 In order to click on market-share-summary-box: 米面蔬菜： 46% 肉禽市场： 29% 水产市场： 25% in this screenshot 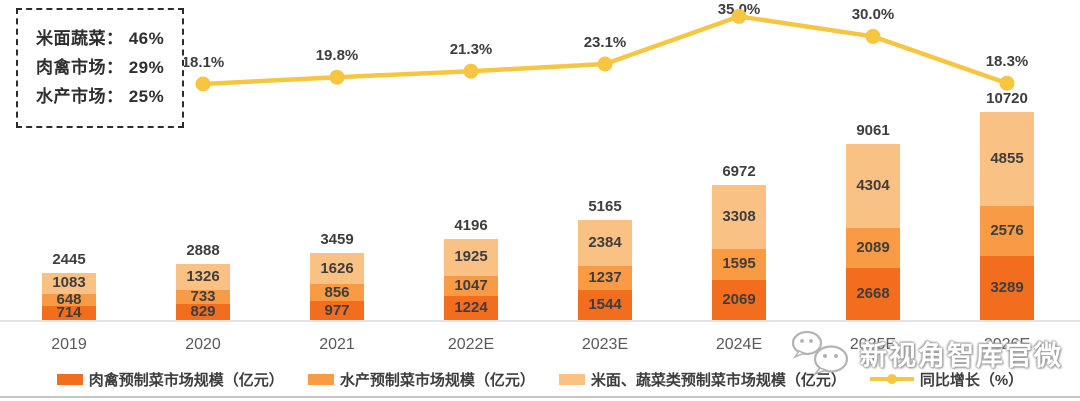, I will do `click(100, 68)`.